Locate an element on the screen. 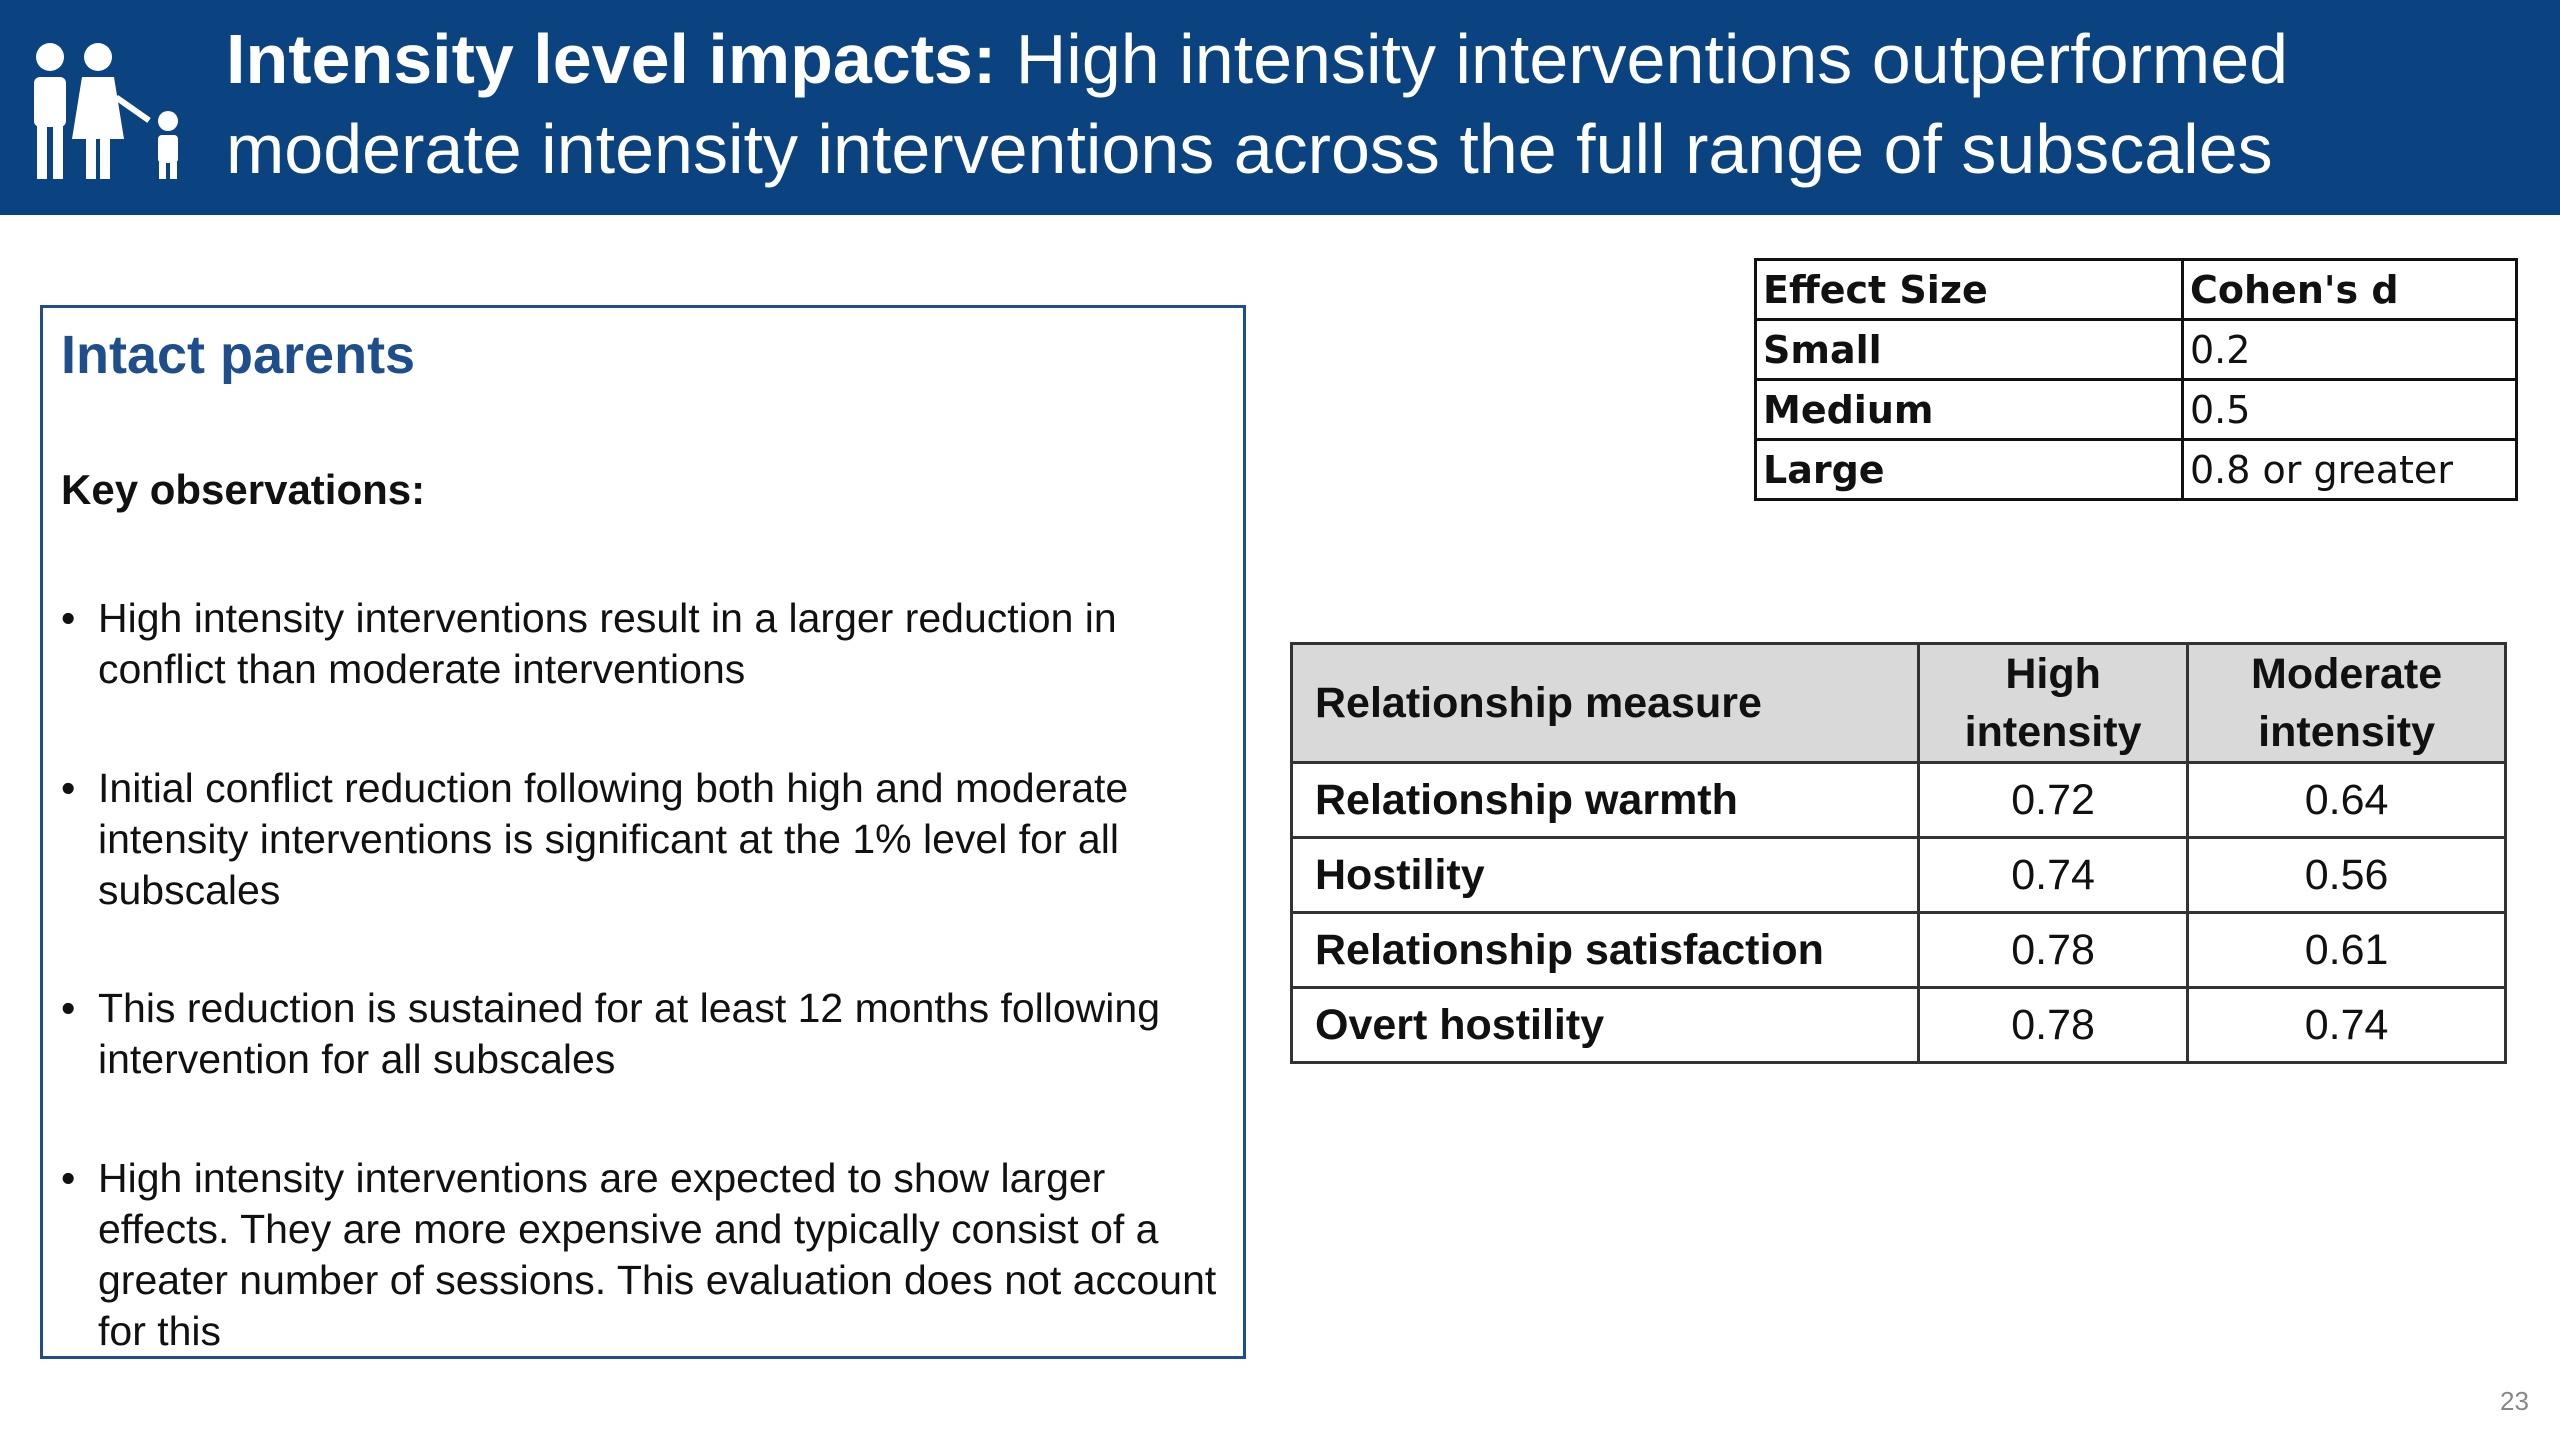 The height and width of the screenshot is (1440, 2560). cell: 0.61 is located at coordinates (2346, 950).